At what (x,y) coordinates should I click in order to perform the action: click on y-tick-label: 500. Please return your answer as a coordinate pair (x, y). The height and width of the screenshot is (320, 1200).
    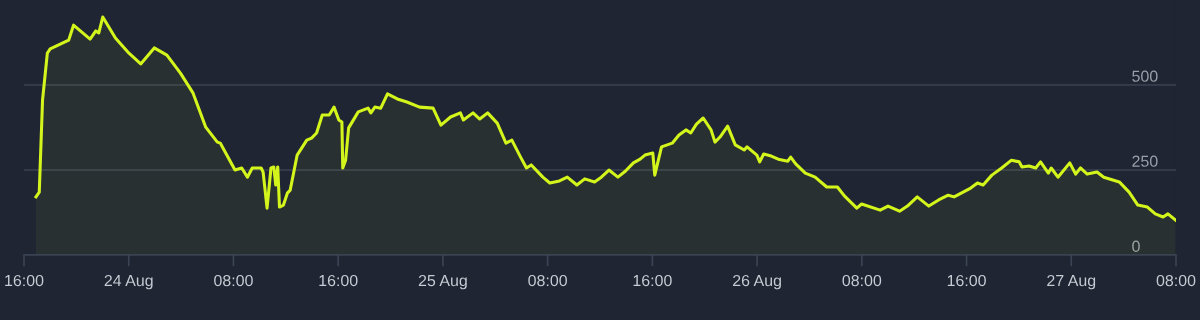
    Looking at the image, I should click on (1145, 76).